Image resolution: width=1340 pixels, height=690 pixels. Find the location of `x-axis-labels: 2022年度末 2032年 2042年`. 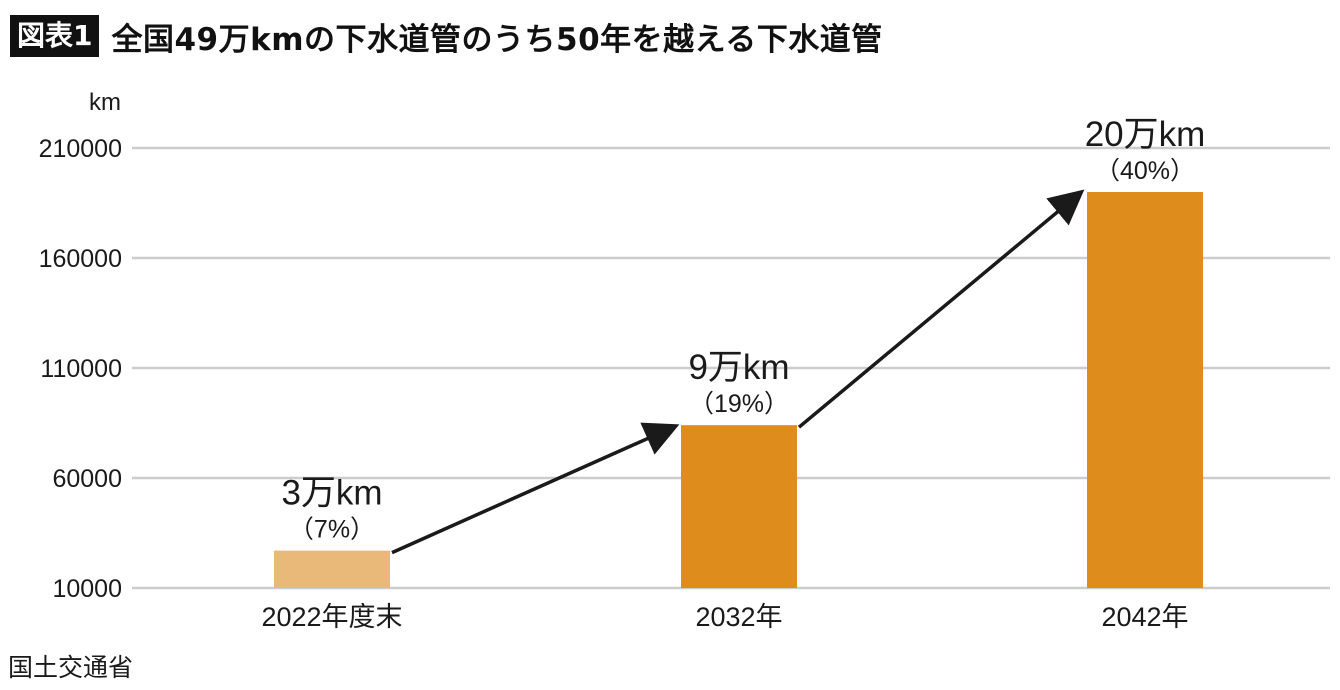

x-axis-labels: 2022年度末 2032年 2042年 is located at coordinates (724, 617).